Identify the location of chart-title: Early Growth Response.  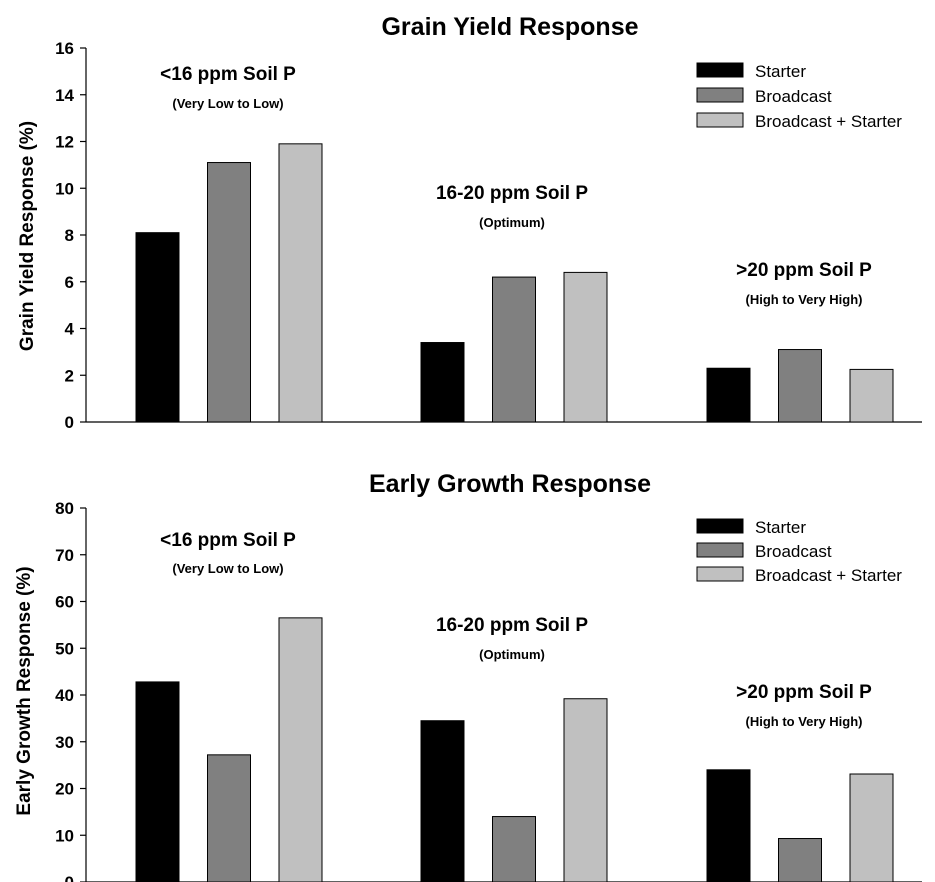
(510, 484).